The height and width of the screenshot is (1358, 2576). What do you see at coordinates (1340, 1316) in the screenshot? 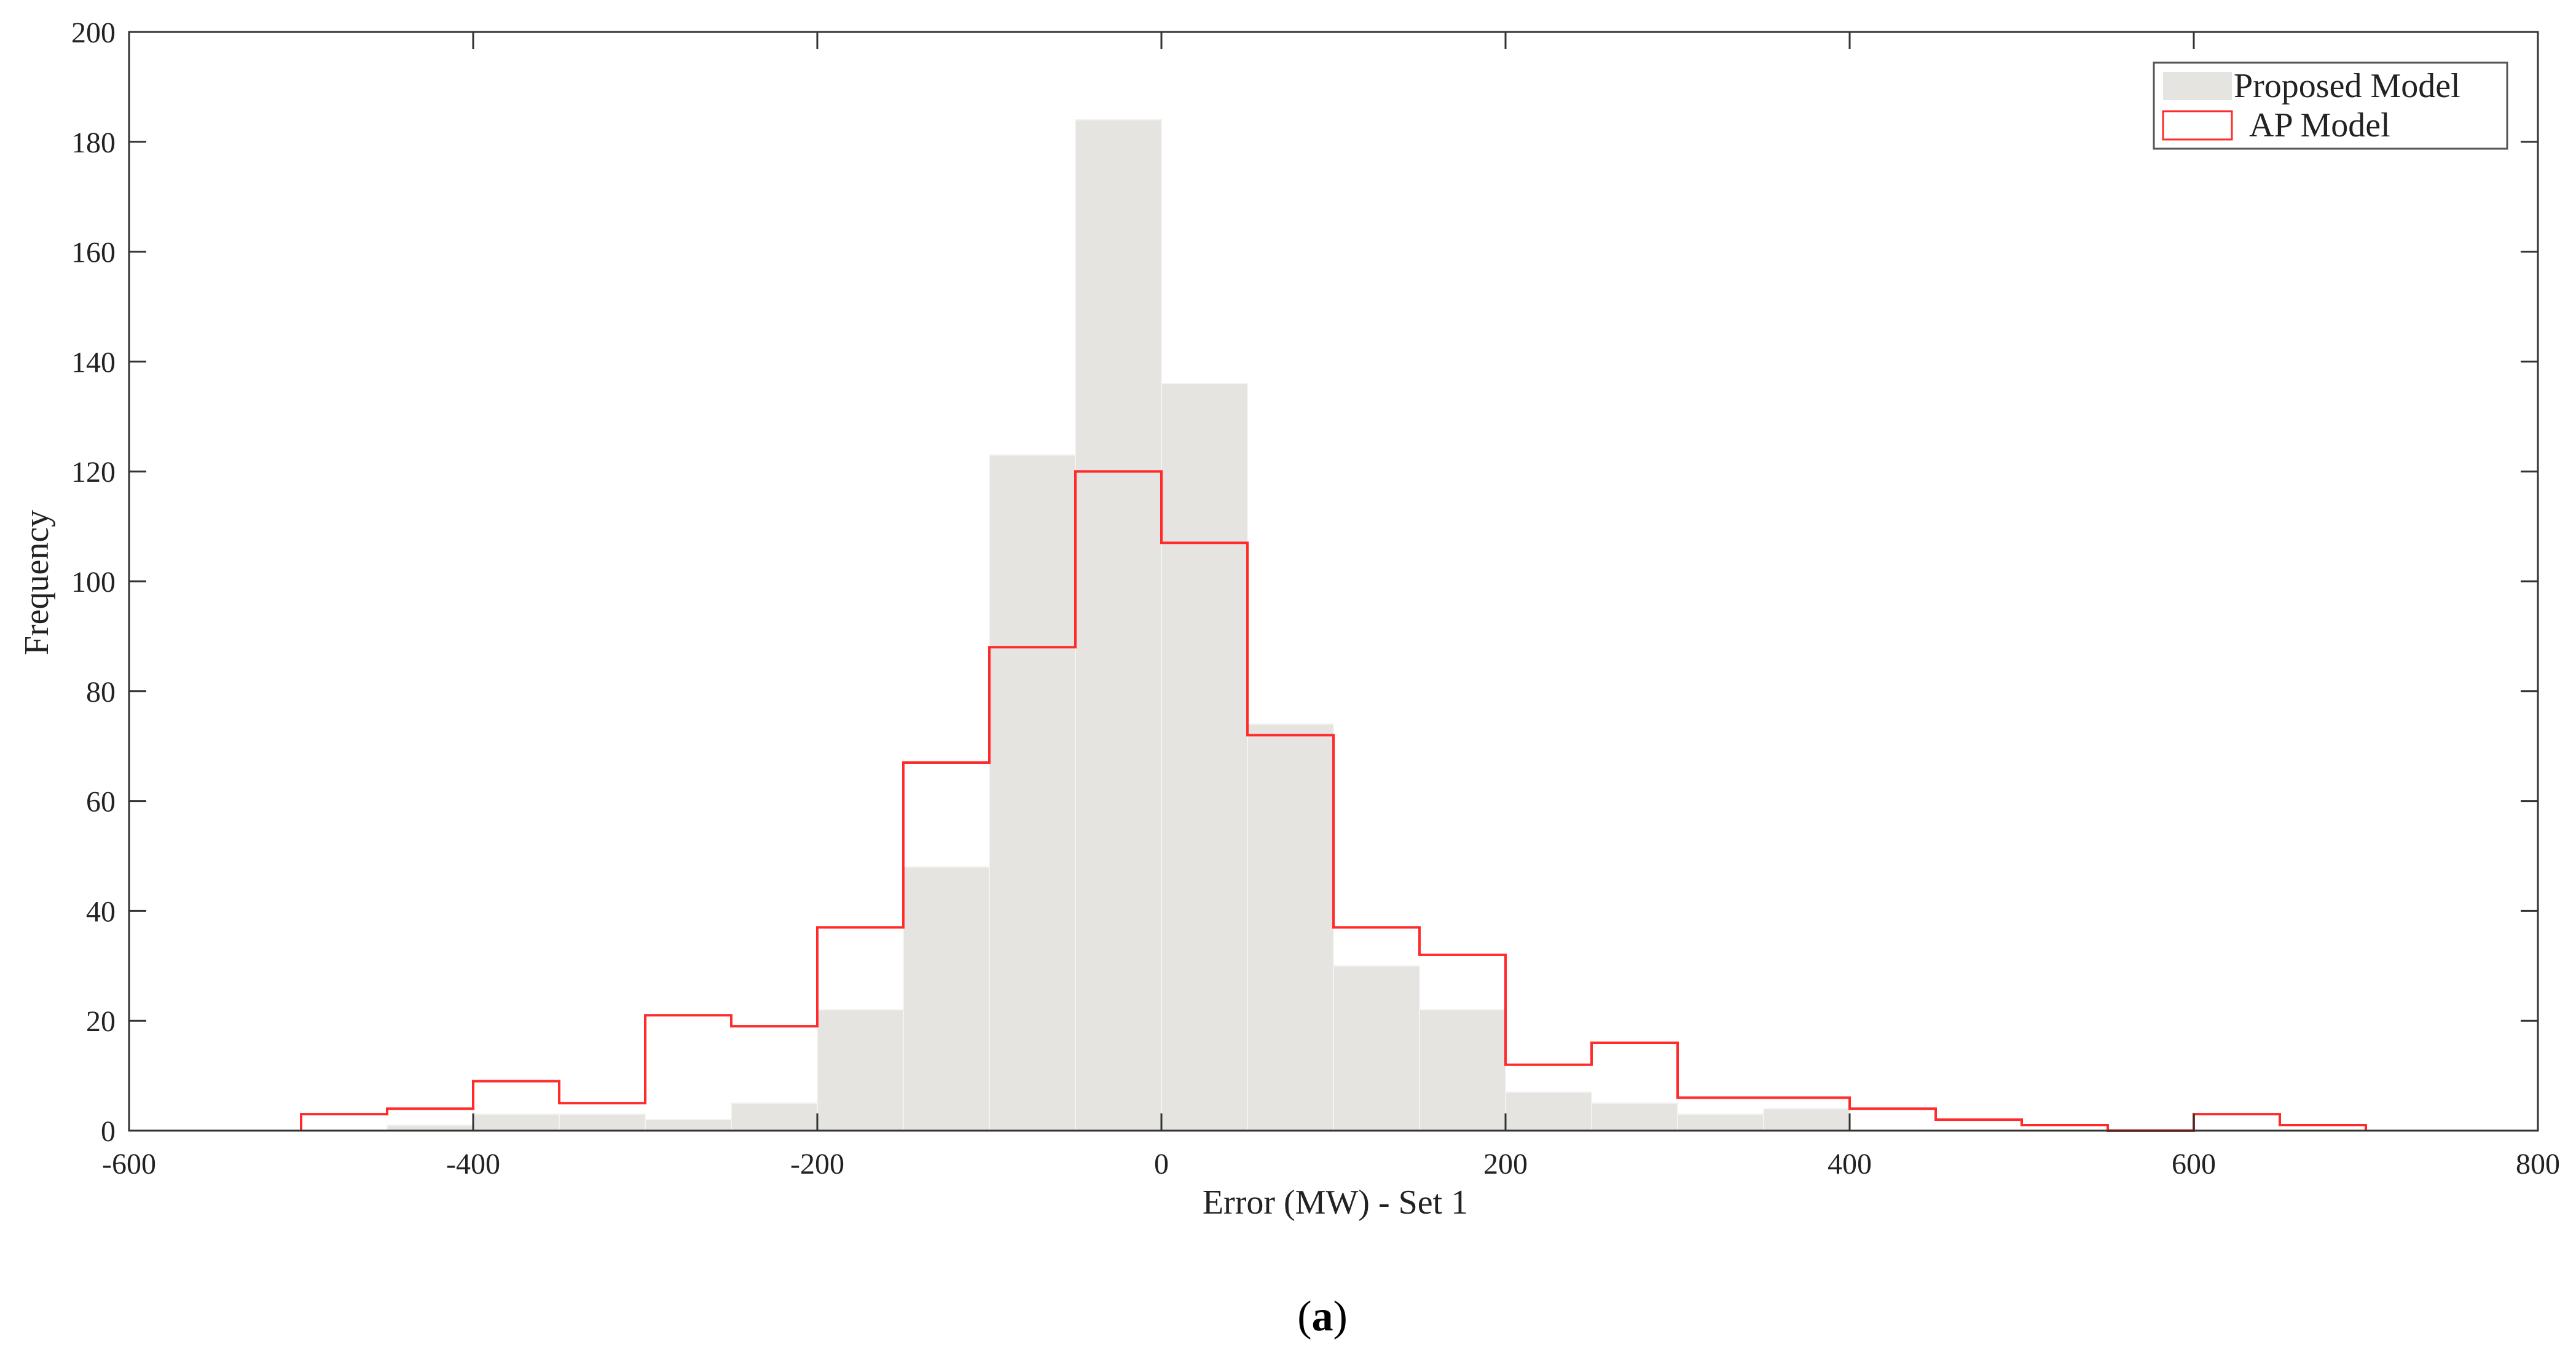
I see `caption-close-paren: )` at bounding box center [1340, 1316].